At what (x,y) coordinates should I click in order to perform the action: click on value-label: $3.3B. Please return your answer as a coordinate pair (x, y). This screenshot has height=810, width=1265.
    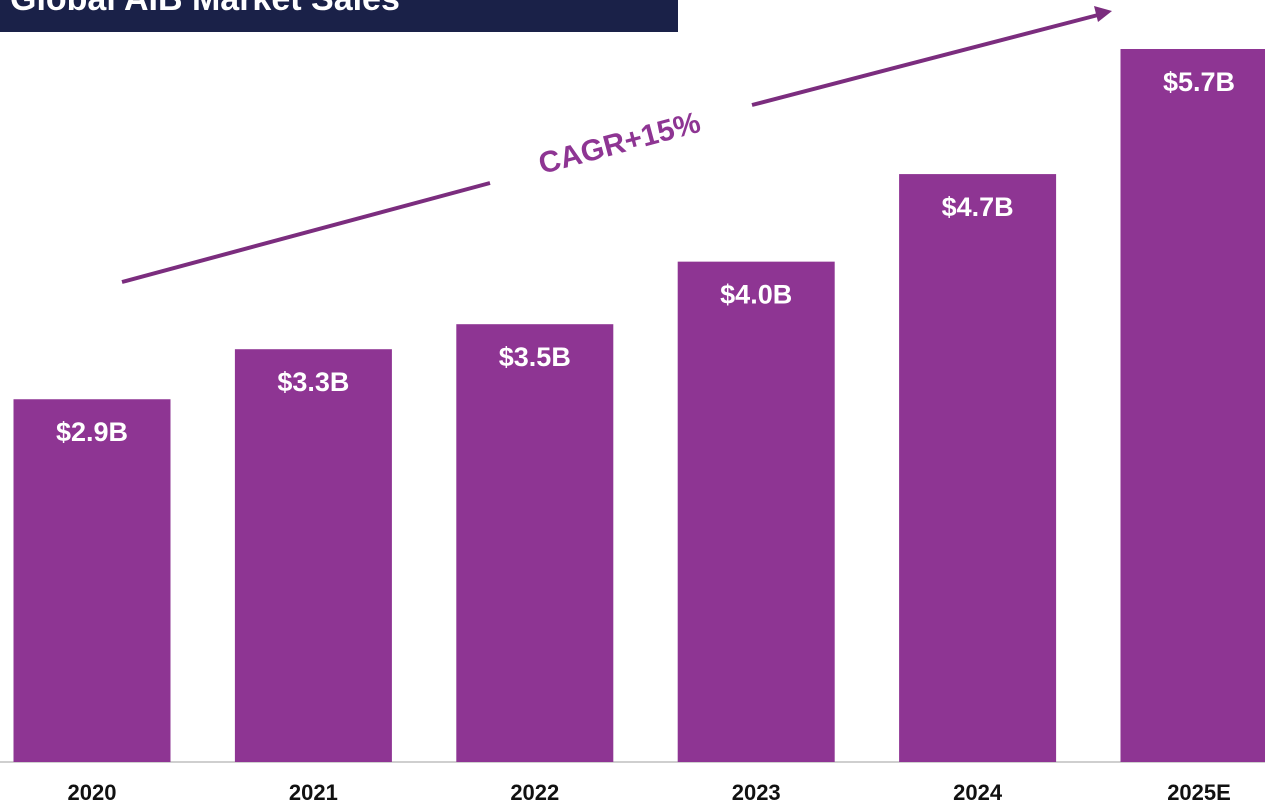
    Looking at the image, I should click on (313, 382).